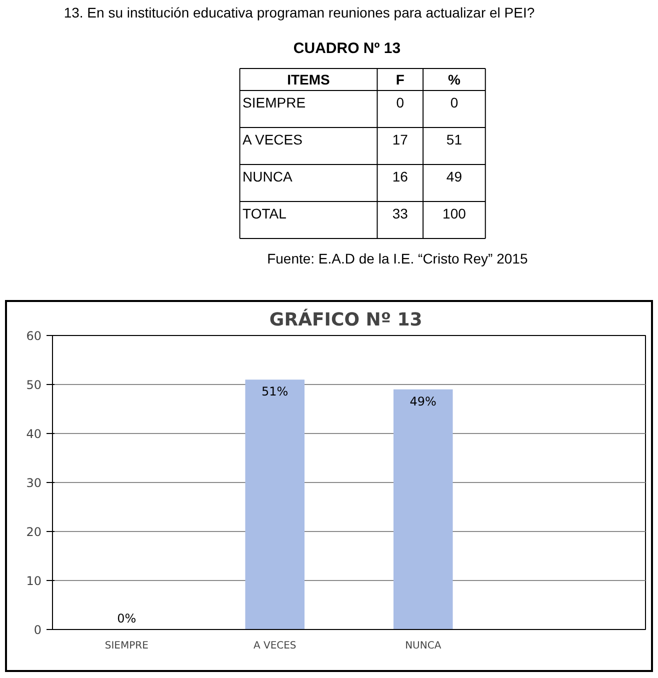 The width and height of the screenshot is (658, 678). Describe the element at coordinates (274, 102) in the screenshot. I see `text: SIEMPRE` at that location.